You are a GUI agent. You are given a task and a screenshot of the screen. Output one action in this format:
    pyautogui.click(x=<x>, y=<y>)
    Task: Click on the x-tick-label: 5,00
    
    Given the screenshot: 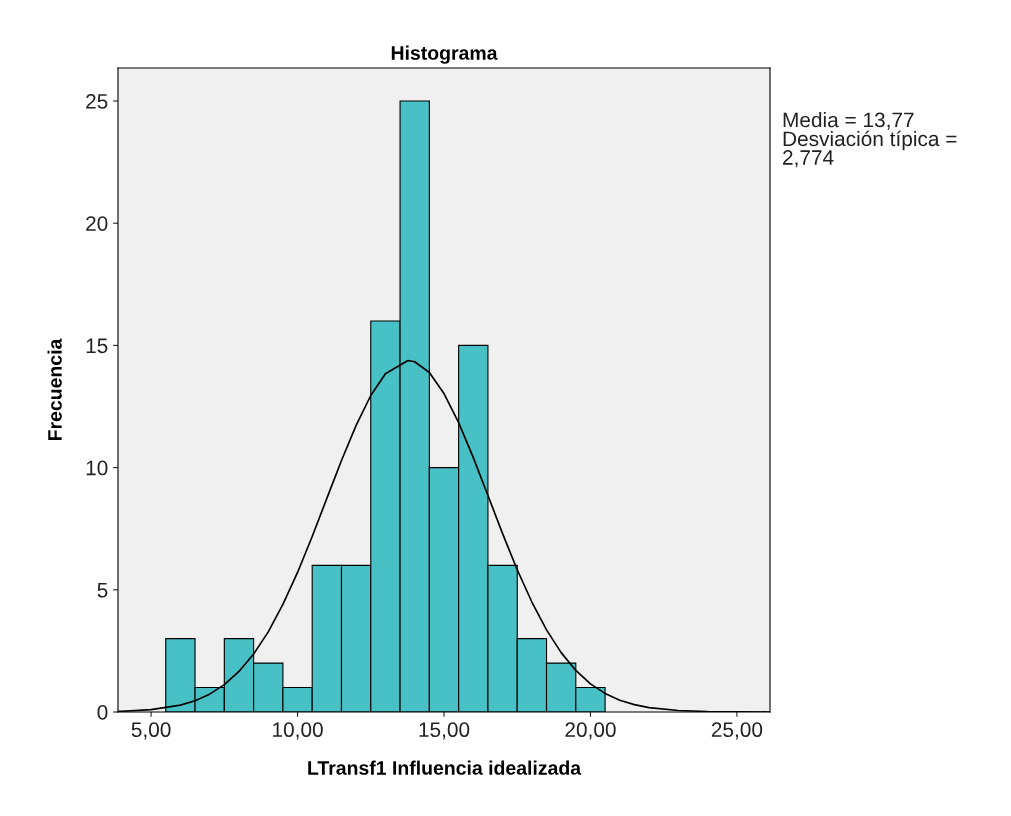 What is the action you would take?
    pyautogui.click(x=151, y=731)
    